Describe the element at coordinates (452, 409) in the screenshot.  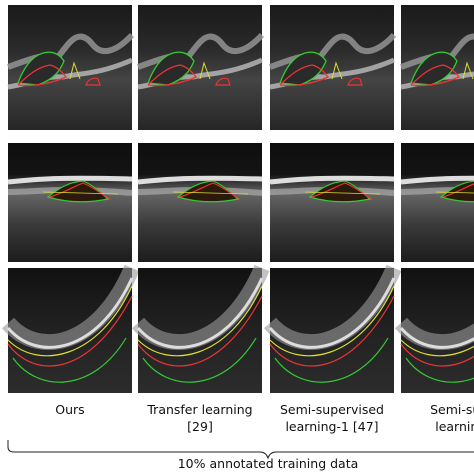
I see `caption: Semi-supe` at that location.